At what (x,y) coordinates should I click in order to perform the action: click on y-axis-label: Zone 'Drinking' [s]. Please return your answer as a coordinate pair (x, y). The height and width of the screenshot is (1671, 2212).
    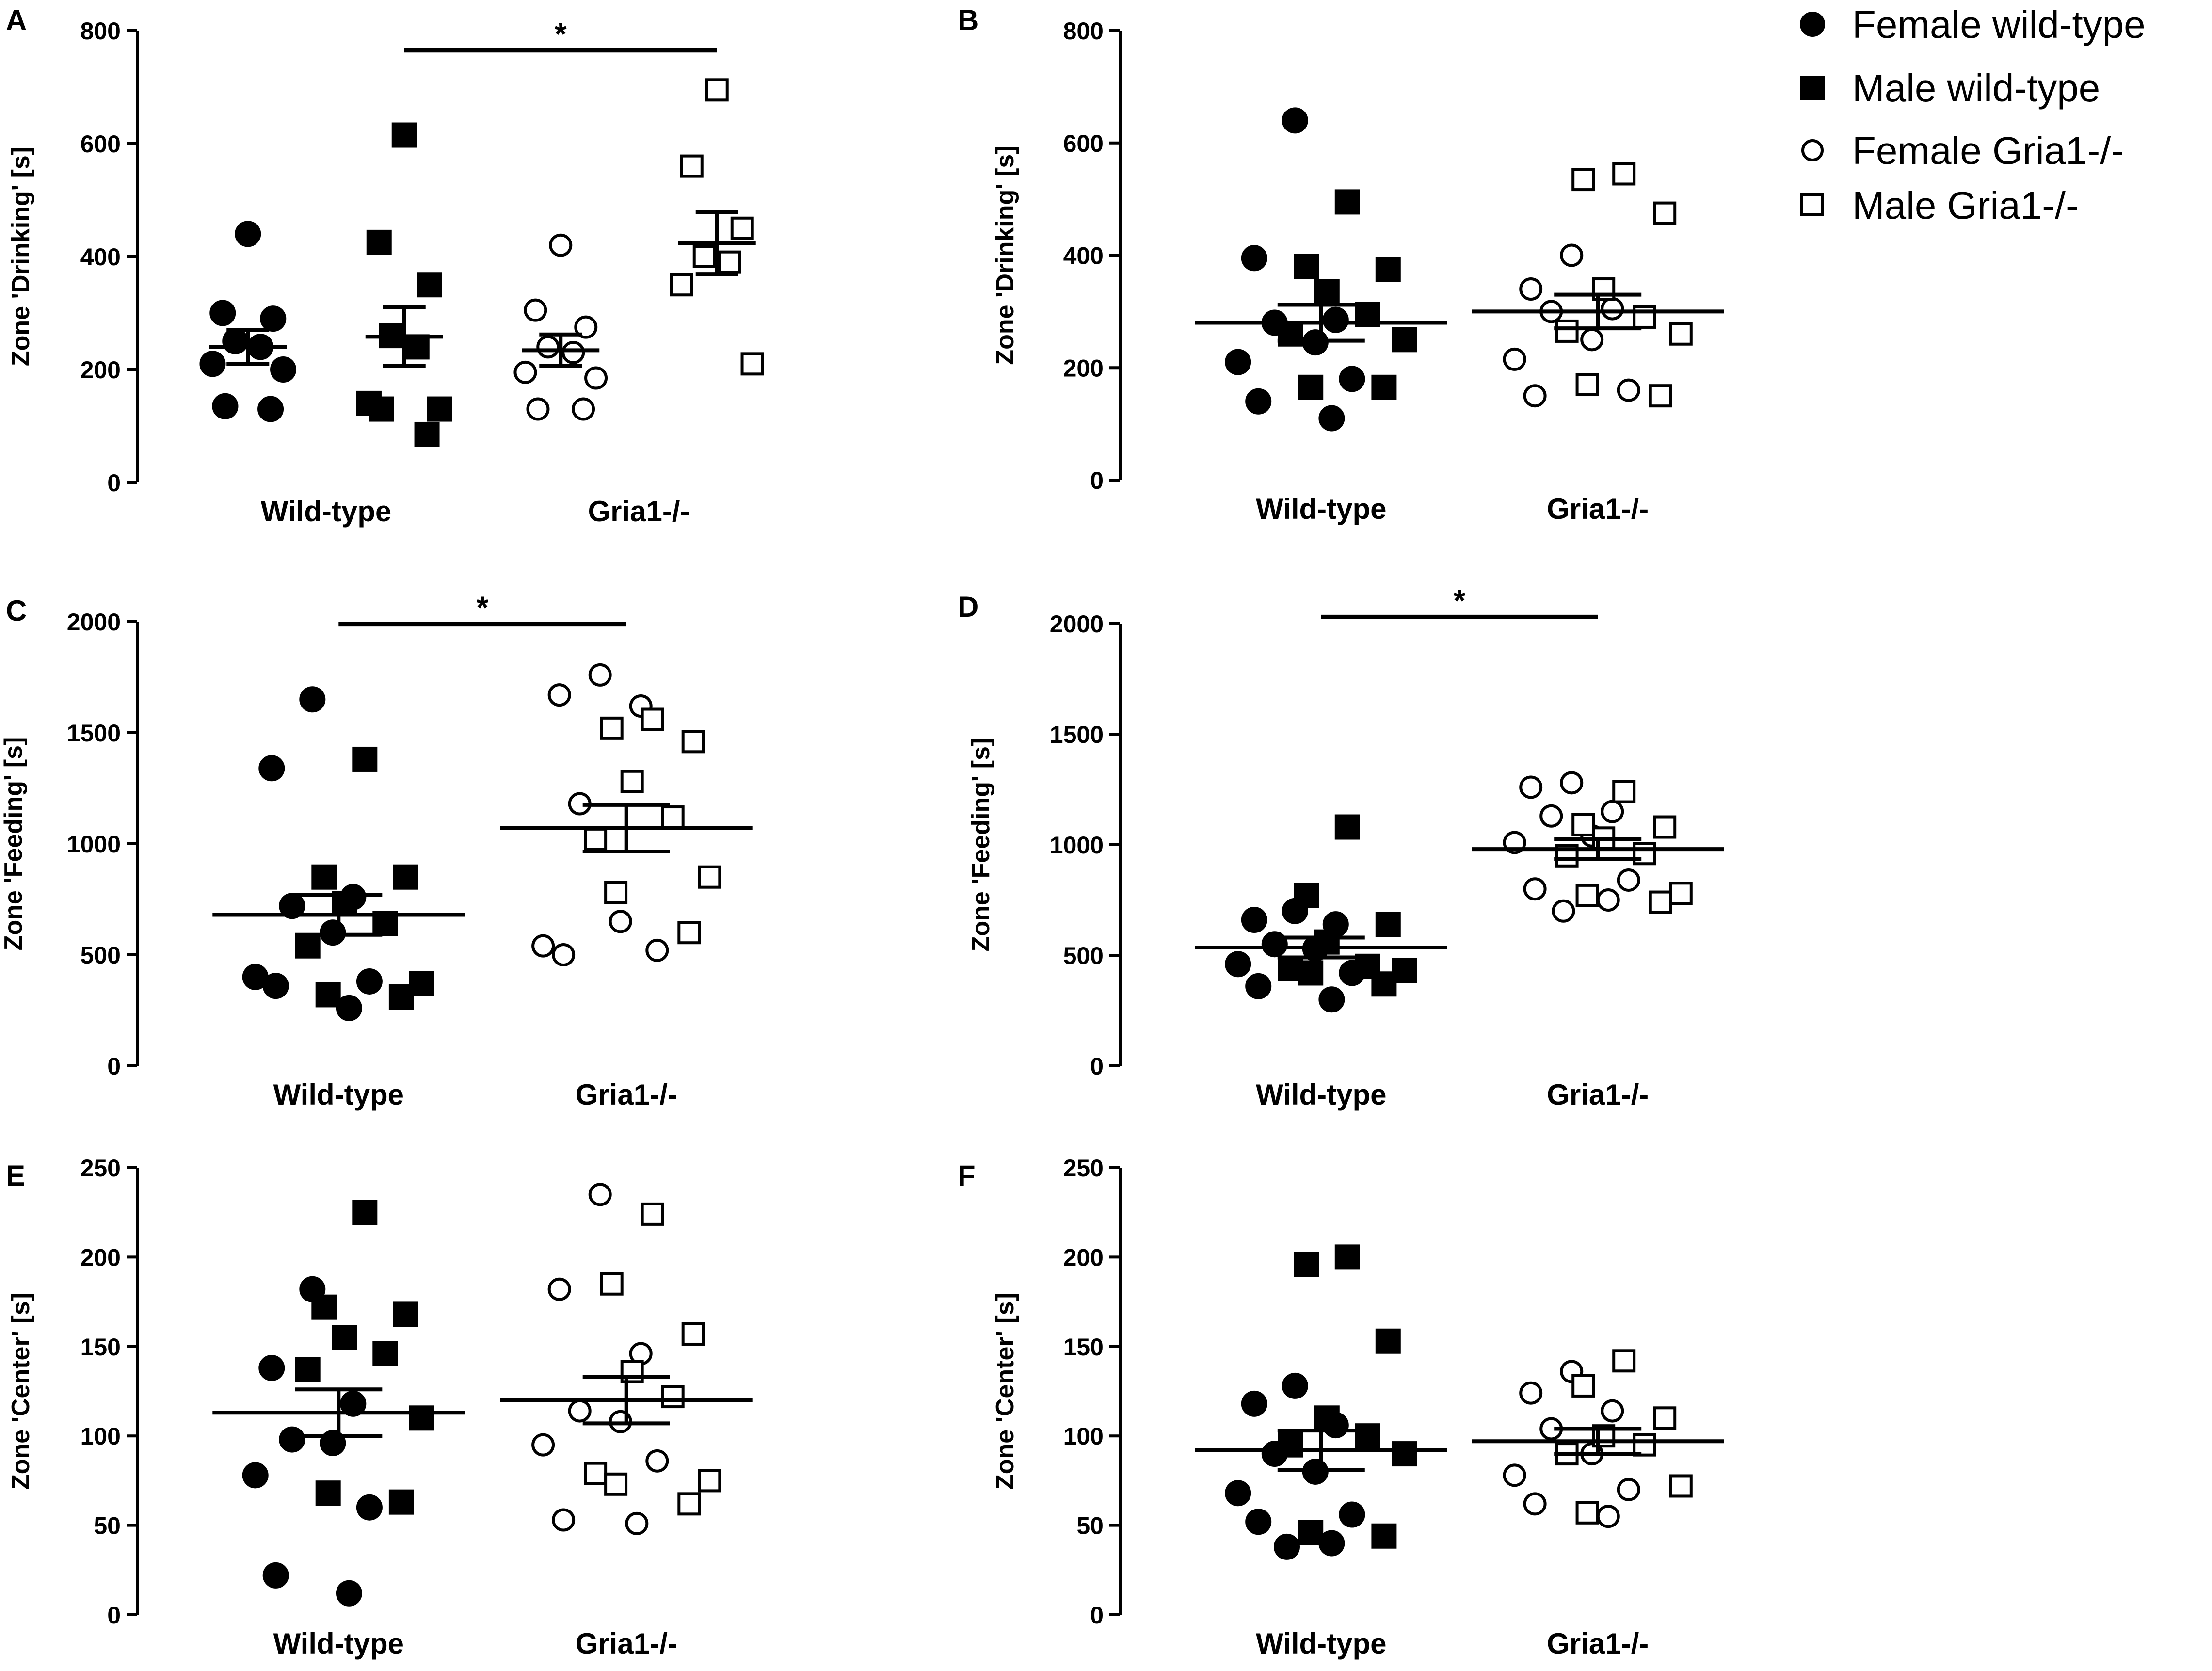
    Looking at the image, I should click on (1005, 255).